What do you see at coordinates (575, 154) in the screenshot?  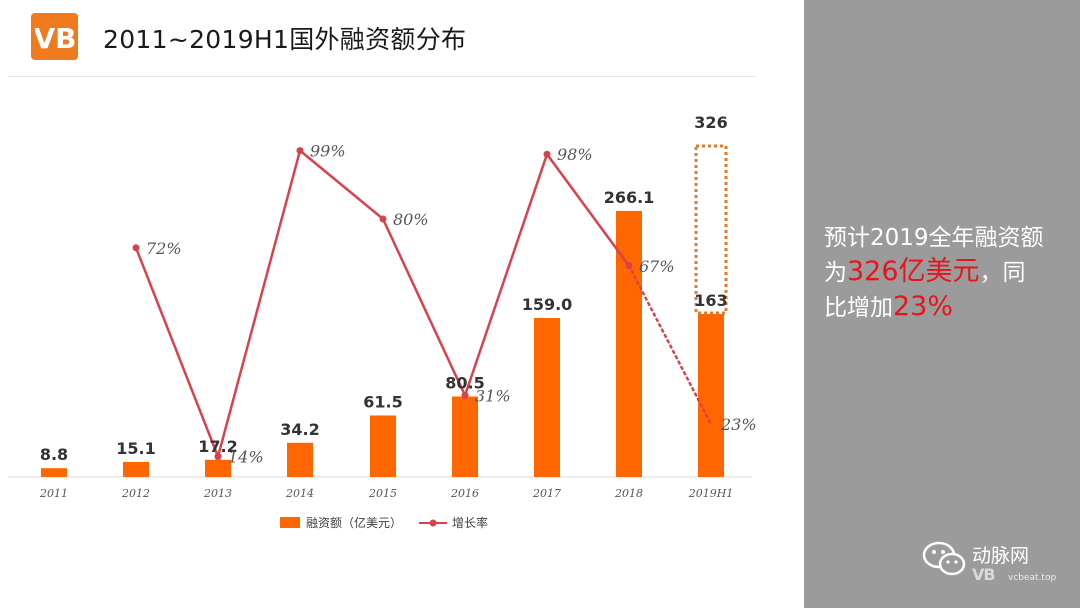 I see `growth-label-2017: 98%` at bounding box center [575, 154].